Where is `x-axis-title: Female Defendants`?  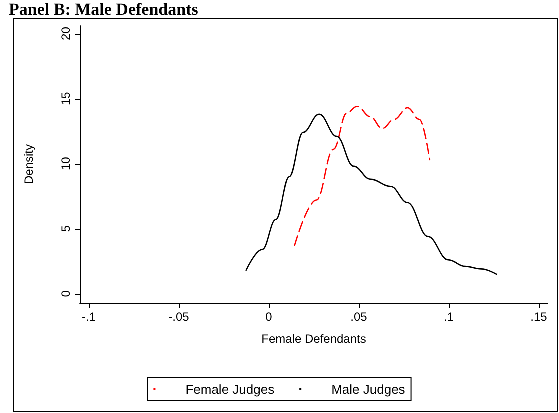 x-axis-title: Female Defendants is located at coordinates (314, 339).